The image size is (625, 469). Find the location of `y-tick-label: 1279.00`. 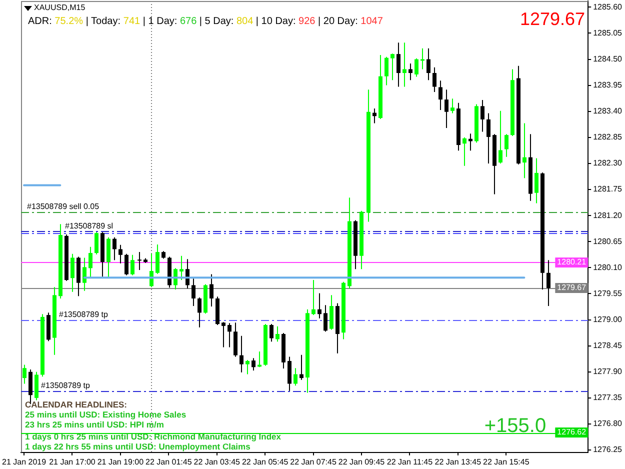

y-tick-label: 1279.00 is located at coordinates (608, 319).